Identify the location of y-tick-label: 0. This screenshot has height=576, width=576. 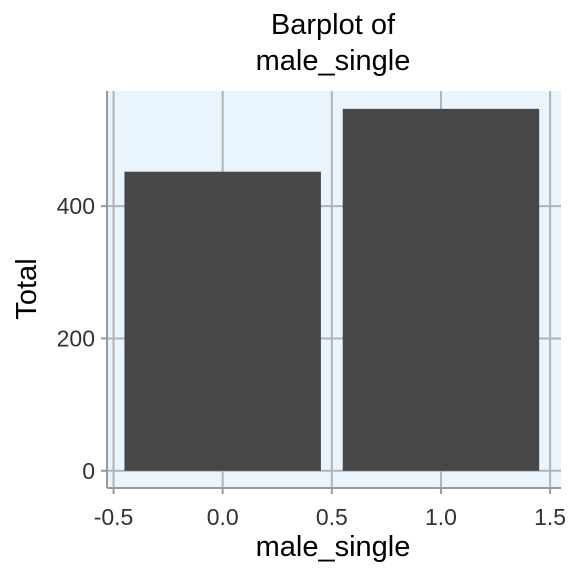
(88, 471).